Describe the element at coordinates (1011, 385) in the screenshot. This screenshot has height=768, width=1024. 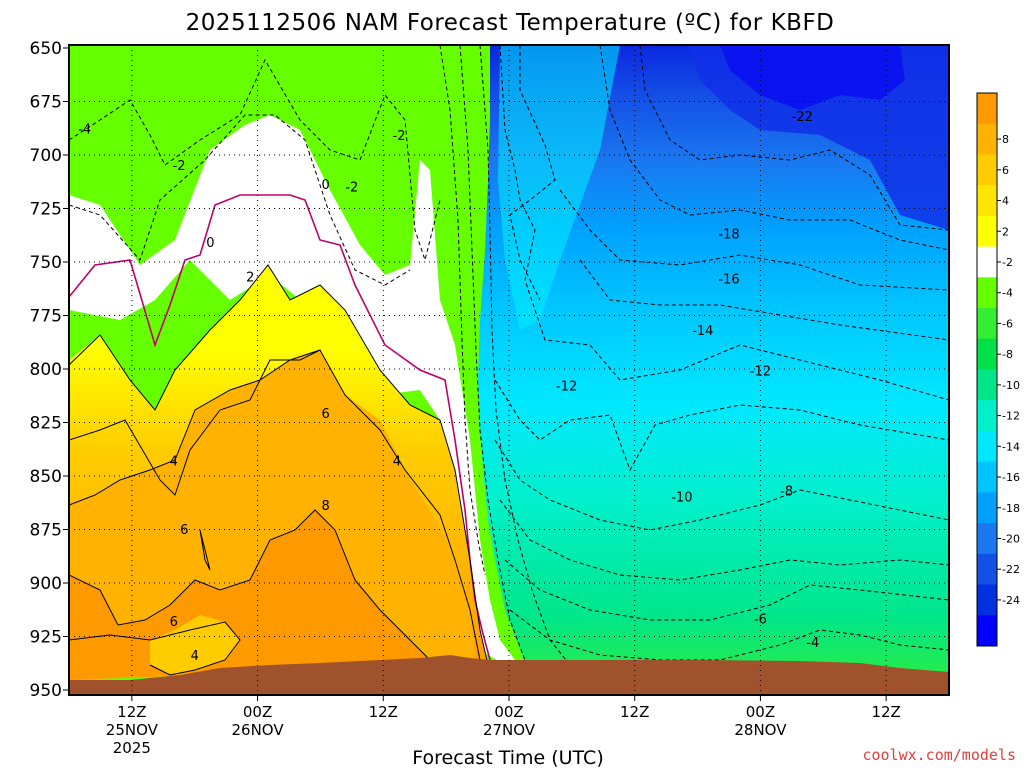
I see `colorbar-label: -10` at that location.